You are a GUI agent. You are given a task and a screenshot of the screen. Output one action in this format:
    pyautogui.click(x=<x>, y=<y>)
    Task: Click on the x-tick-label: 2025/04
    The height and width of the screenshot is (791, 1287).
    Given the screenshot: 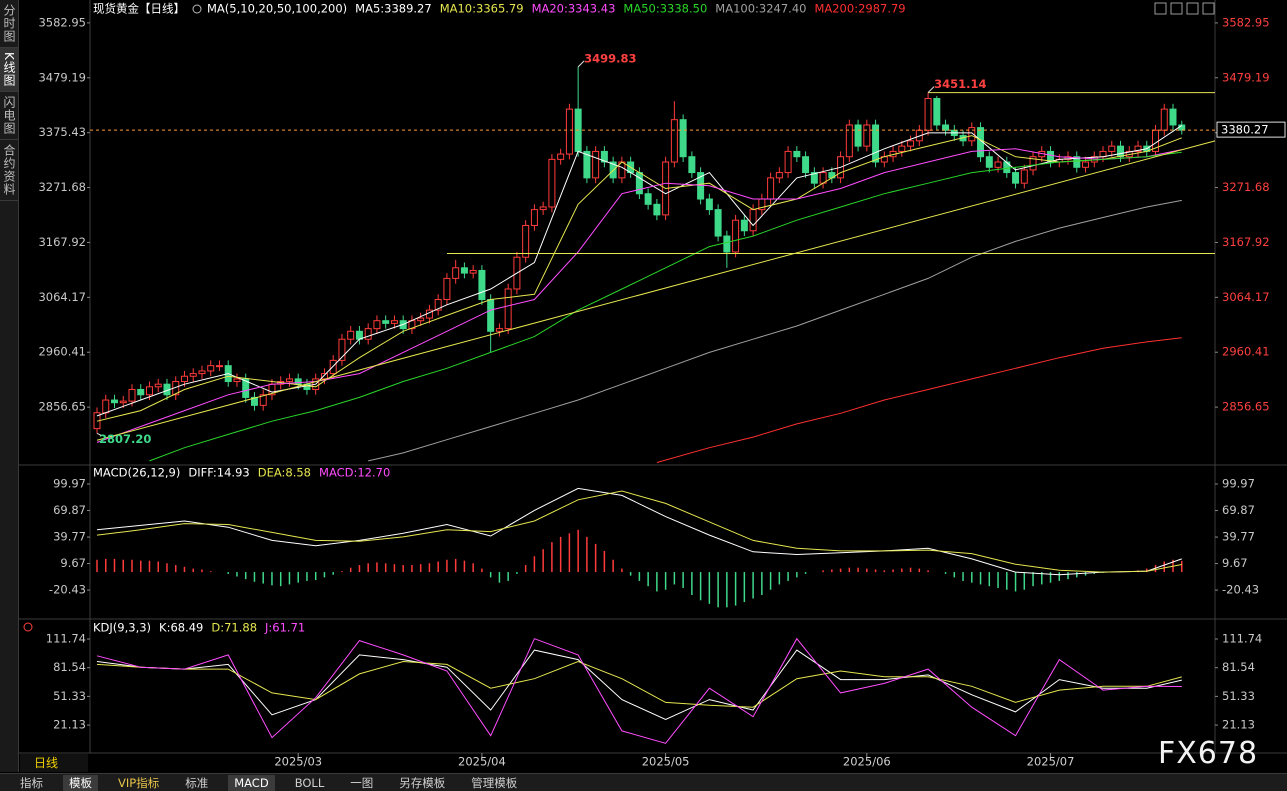 What is the action you would take?
    pyautogui.click(x=482, y=762)
    